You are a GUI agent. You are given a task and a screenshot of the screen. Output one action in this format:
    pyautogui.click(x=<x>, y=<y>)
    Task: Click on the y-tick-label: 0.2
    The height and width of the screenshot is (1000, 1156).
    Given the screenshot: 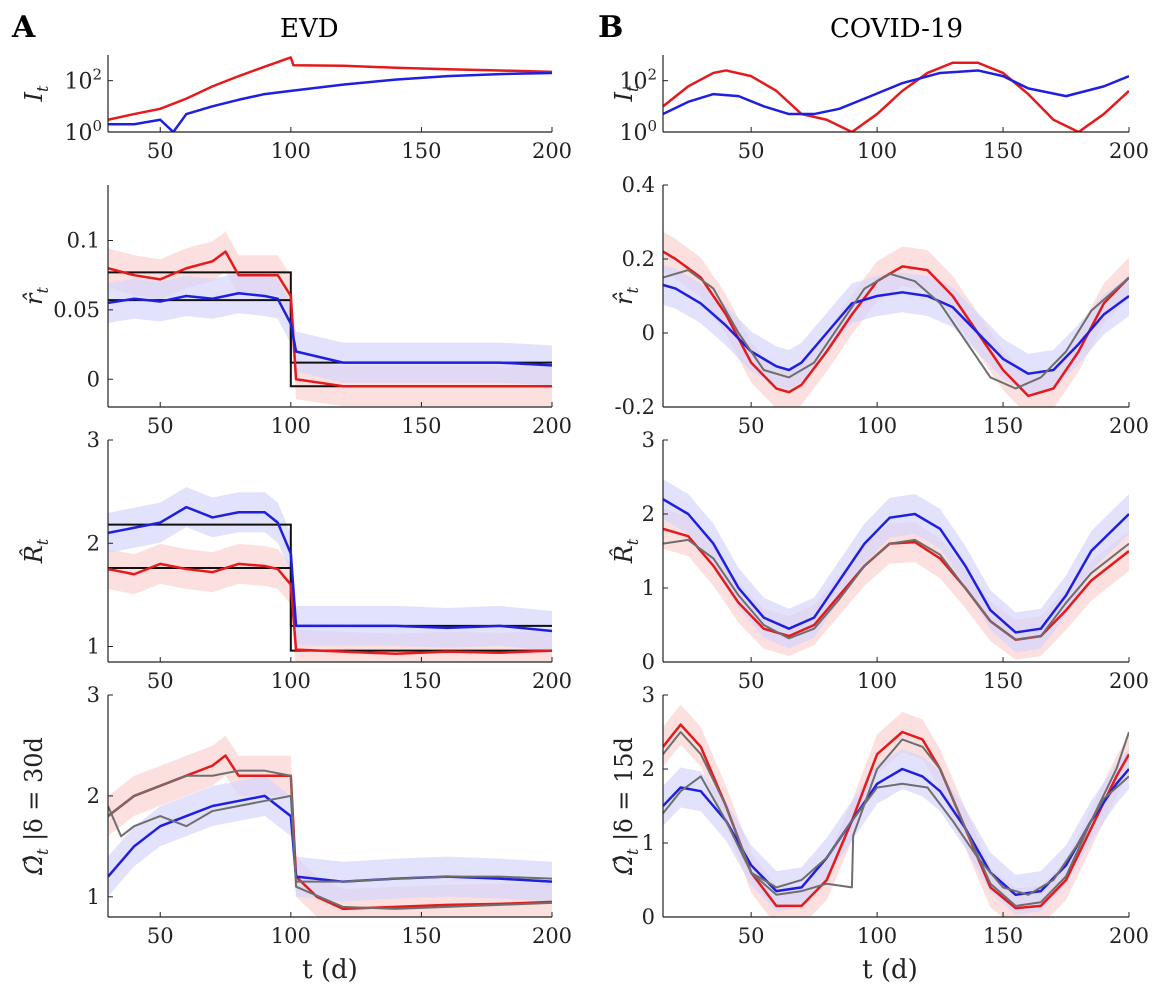 What is the action you would take?
    pyautogui.click(x=638, y=259)
    